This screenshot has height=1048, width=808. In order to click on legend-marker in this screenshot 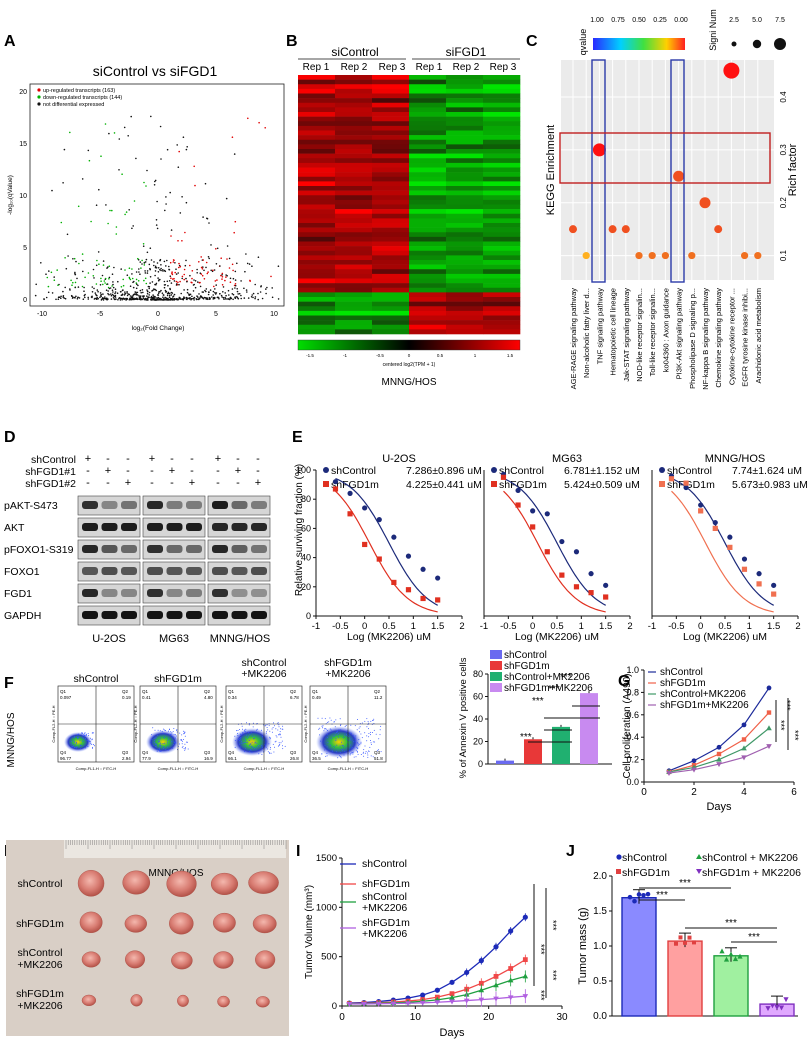, I will do `click(618, 871)`.